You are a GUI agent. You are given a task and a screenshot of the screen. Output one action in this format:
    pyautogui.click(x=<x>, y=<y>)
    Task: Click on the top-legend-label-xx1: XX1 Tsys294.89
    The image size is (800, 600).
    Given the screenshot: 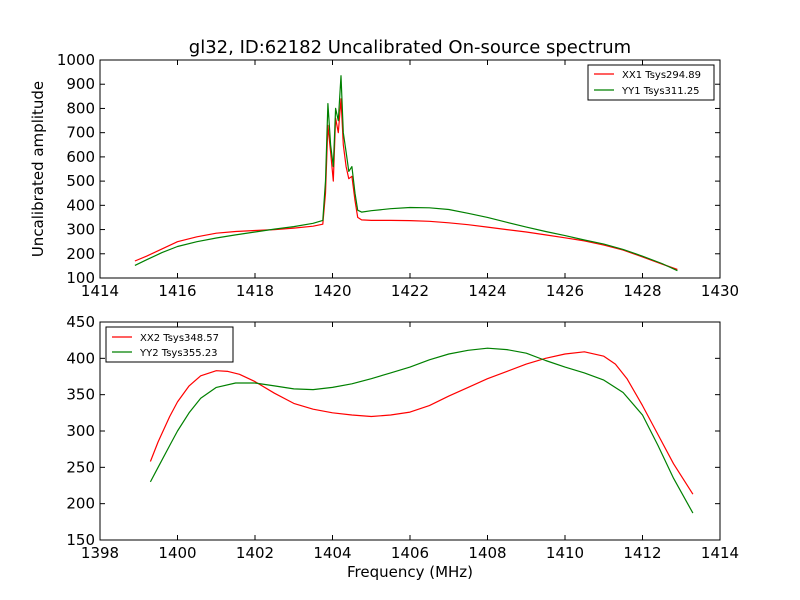 What is the action you would take?
    pyautogui.click(x=661, y=75)
    